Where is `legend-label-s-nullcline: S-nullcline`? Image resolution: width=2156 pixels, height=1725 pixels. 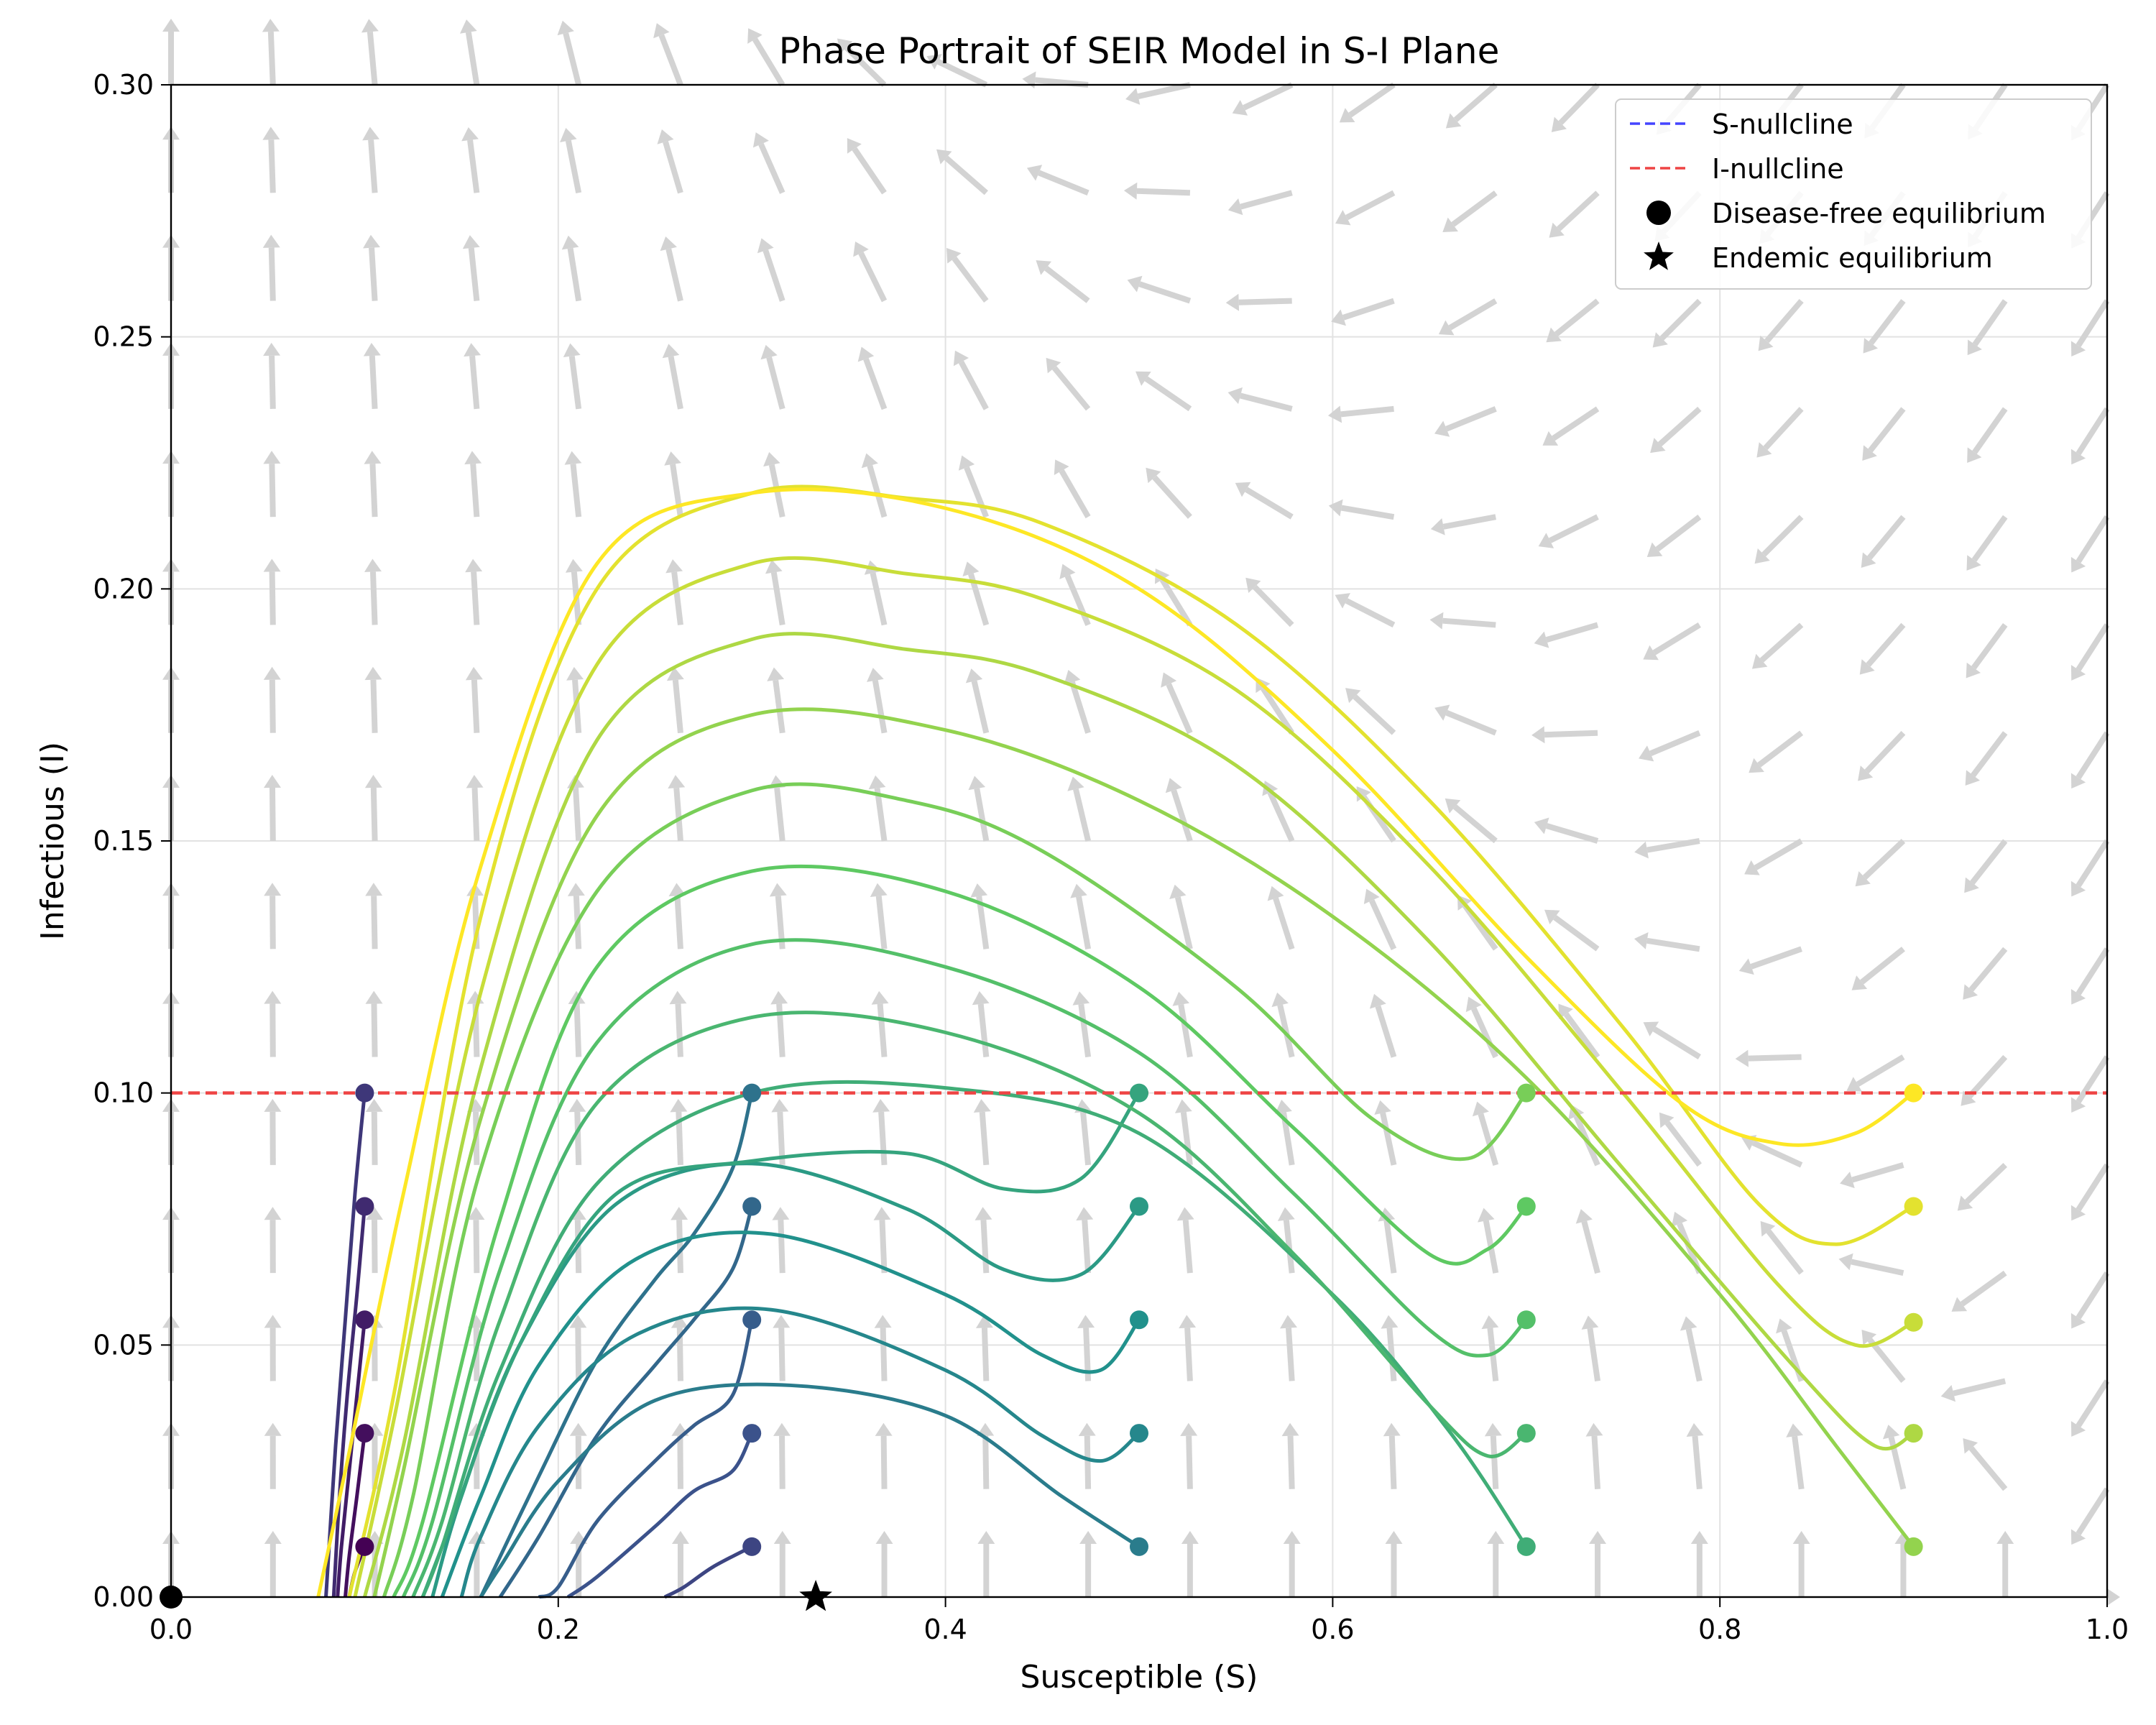
legend-label-s-nullcline: S-nullcline is located at coordinates (1783, 124).